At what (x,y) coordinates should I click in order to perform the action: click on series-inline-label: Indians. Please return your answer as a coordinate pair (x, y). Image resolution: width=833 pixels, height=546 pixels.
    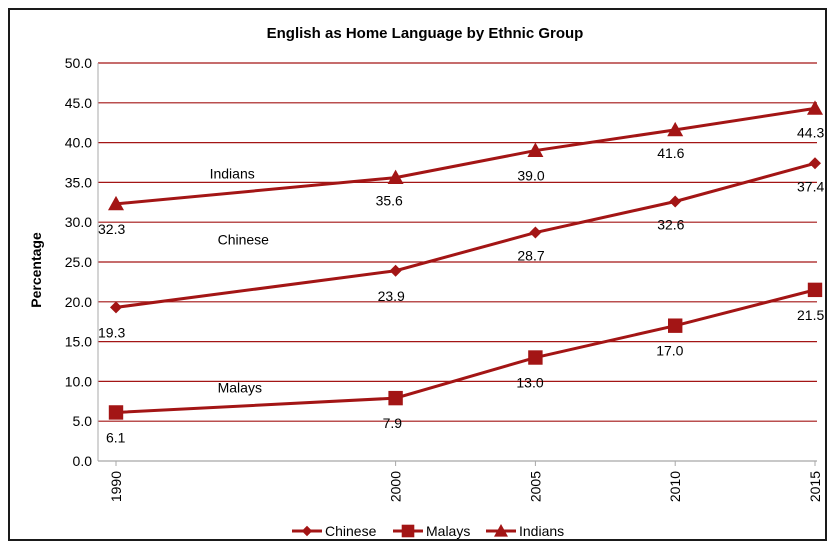
    Looking at the image, I should click on (232, 173).